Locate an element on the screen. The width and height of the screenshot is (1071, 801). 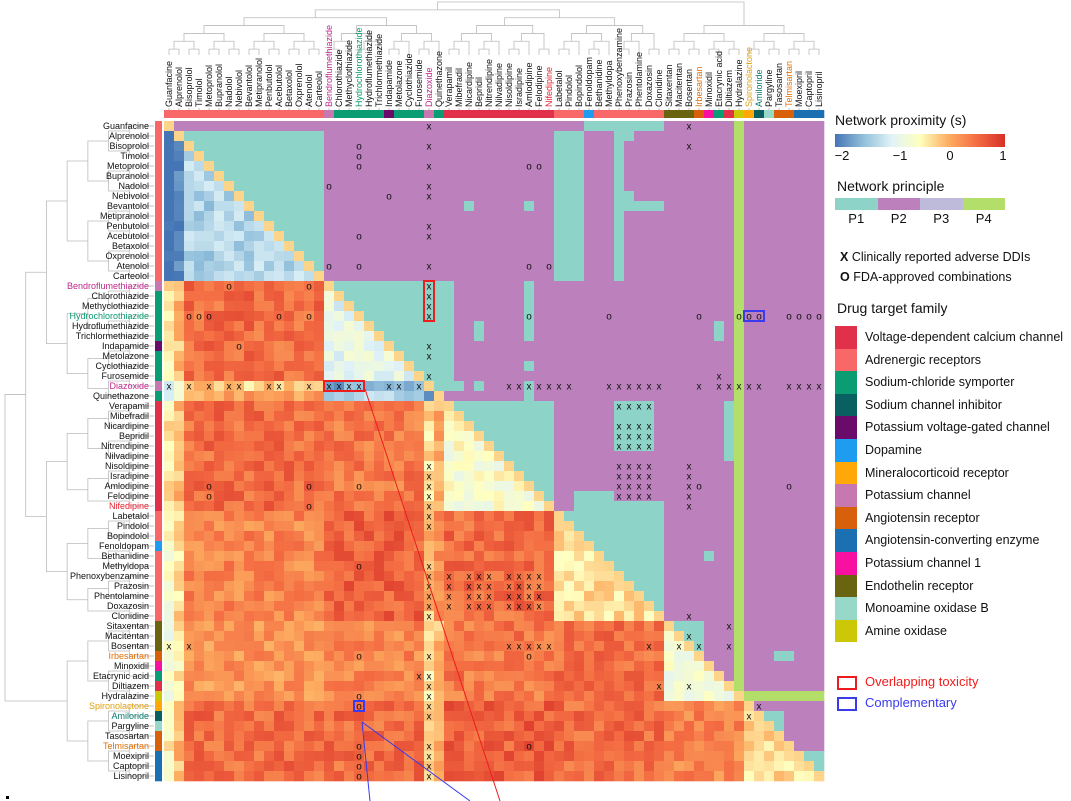
column-label: Diltiazem is located at coordinates (729, 88).